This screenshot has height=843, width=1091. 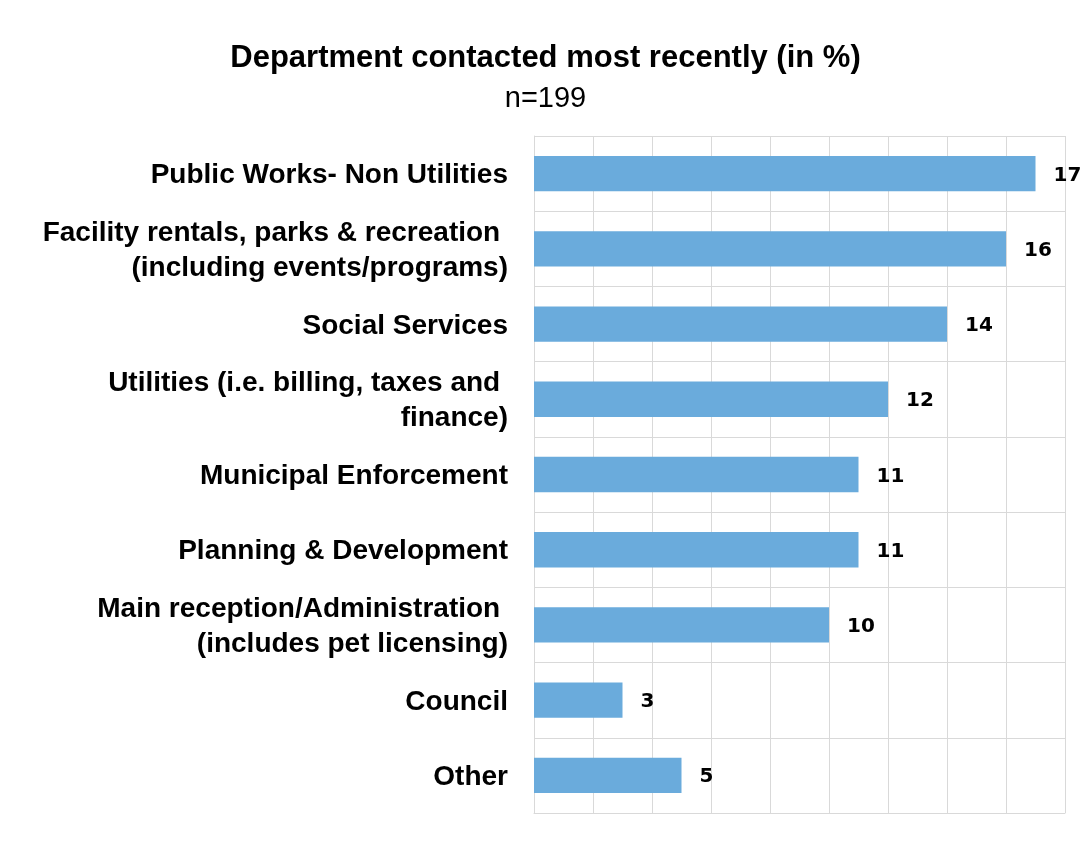 I want to click on chart-title: Department contacted most recently (in %), so click(x=545, y=56).